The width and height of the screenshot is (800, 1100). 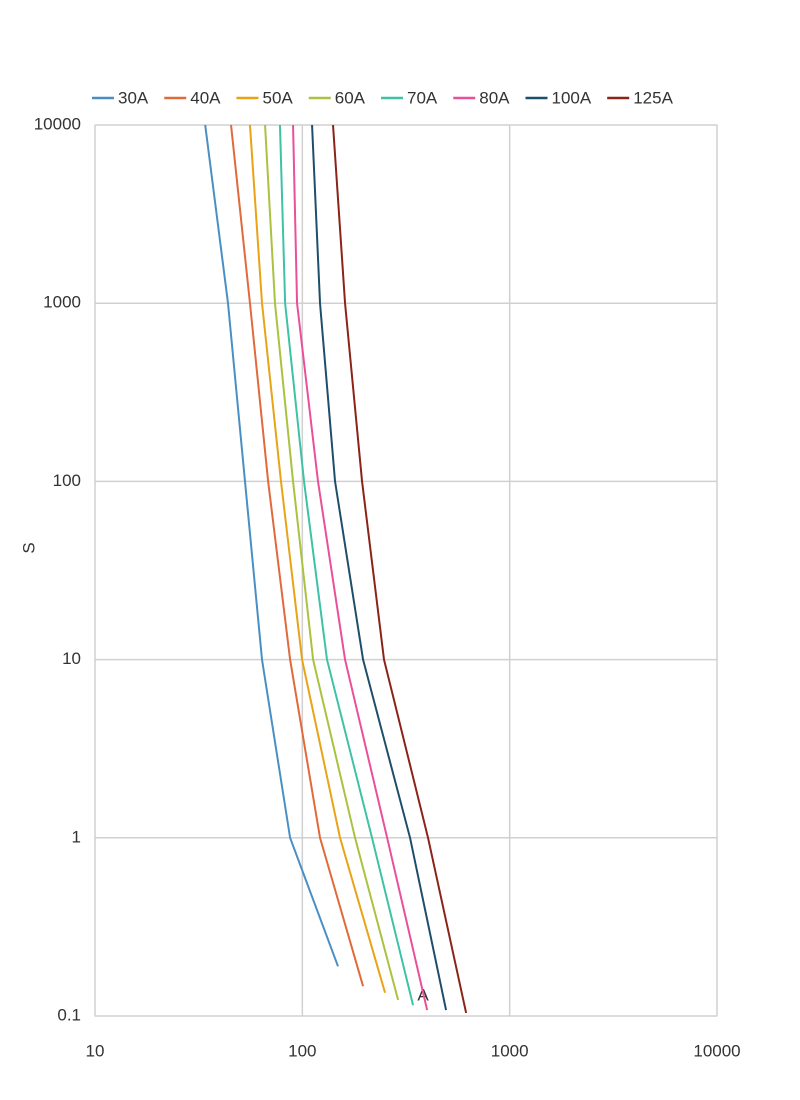 I want to click on y-tick-label: 1, so click(x=76, y=836).